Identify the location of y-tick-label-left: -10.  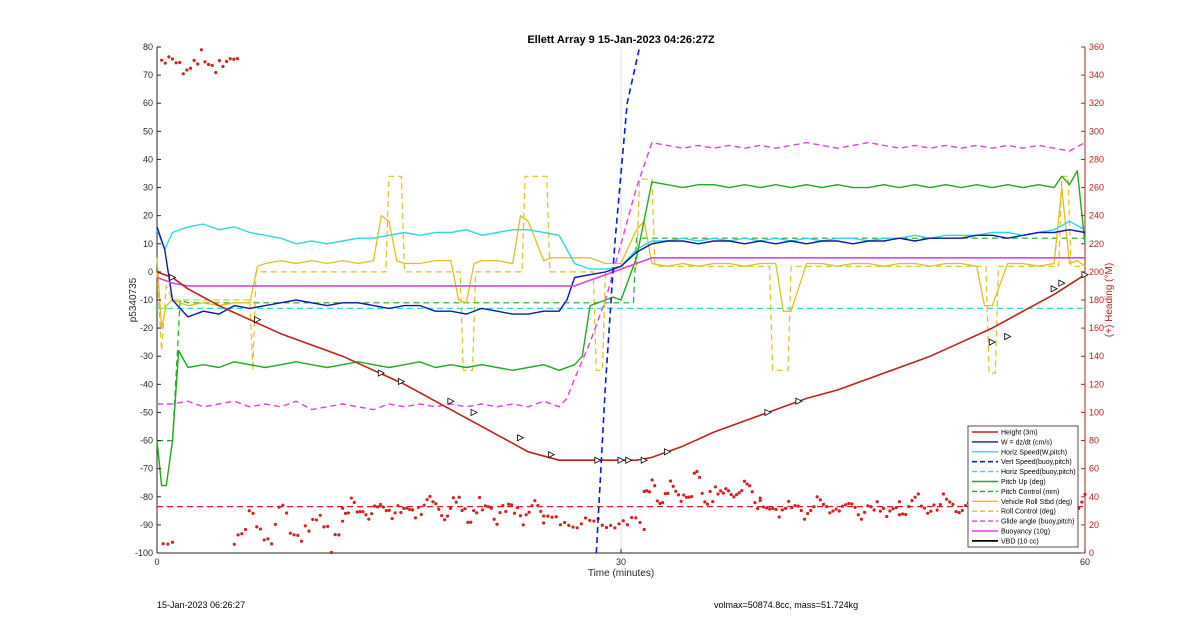
(146, 300).